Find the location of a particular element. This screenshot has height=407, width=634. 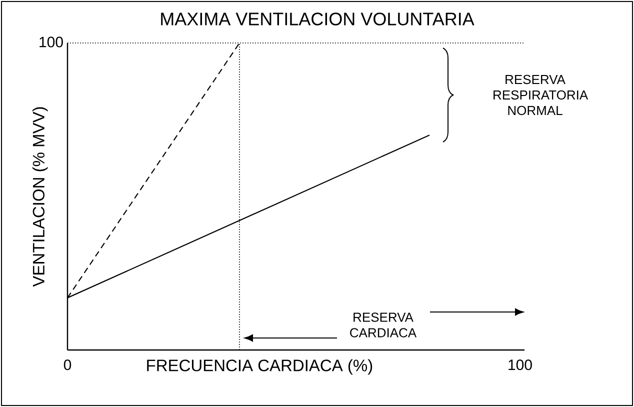

y-axis-title: VENTILACION (% MVV) is located at coordinates (40, 197).